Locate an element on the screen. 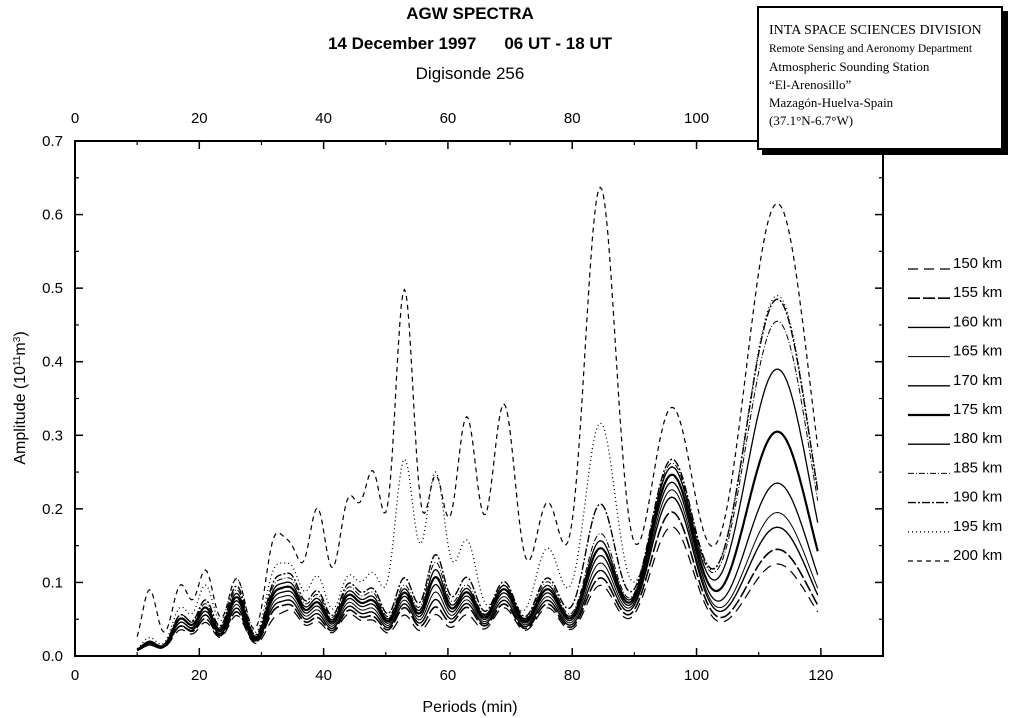 This screenshot has height=718, width=1018. legend-label-190-km: 190 km is located at coordinates (977, 497).